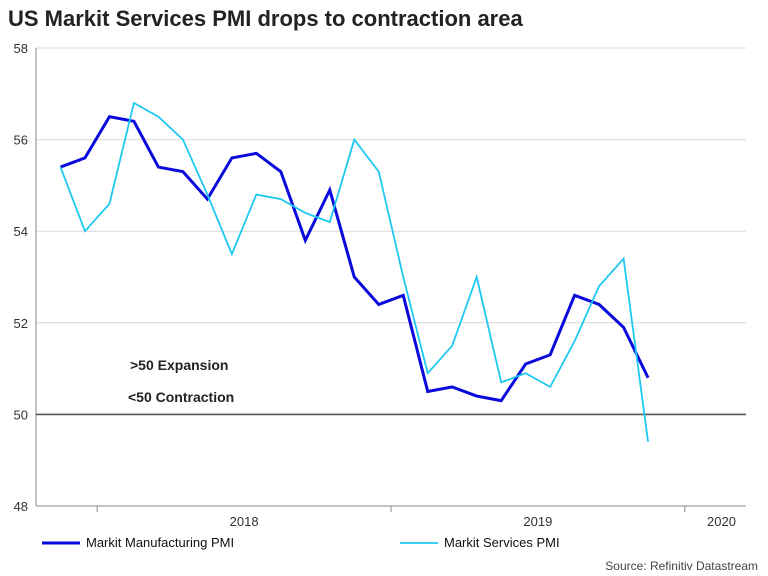  Describe the element at coordinates (721, 521) in the screenshot. I see `x-tick-label-2020: 2020` at that location.